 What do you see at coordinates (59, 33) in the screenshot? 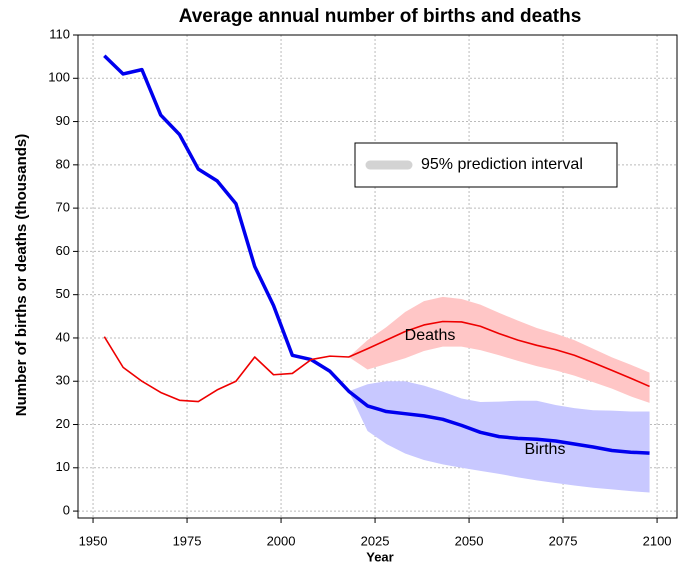
I see `y-tick-label: 110` at bounding box center [59, 33].